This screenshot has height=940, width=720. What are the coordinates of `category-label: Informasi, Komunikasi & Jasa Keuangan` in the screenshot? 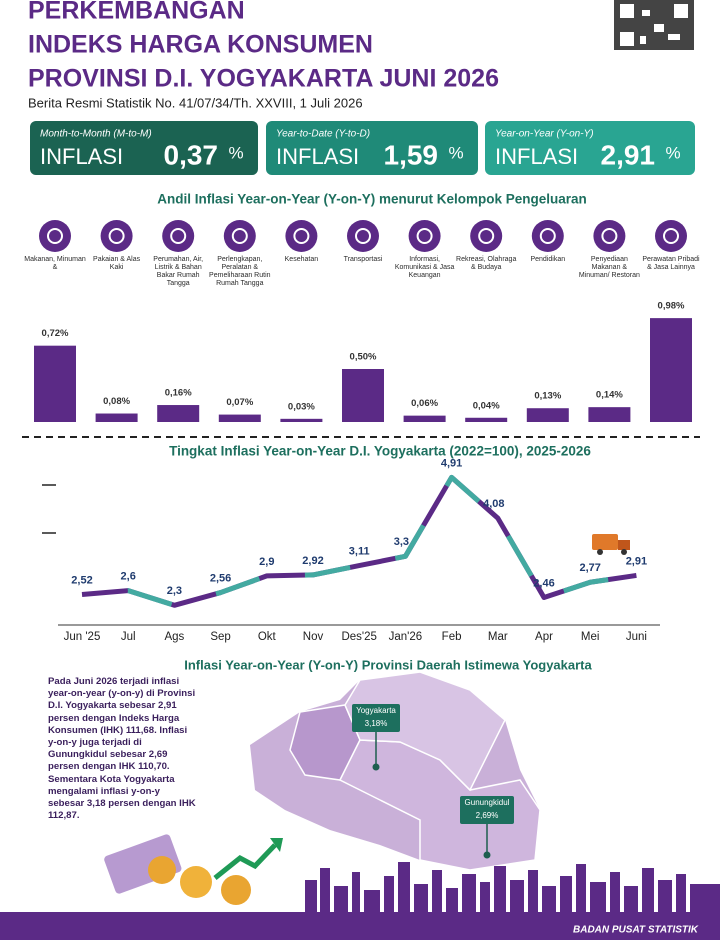 It's located at (424, 267).